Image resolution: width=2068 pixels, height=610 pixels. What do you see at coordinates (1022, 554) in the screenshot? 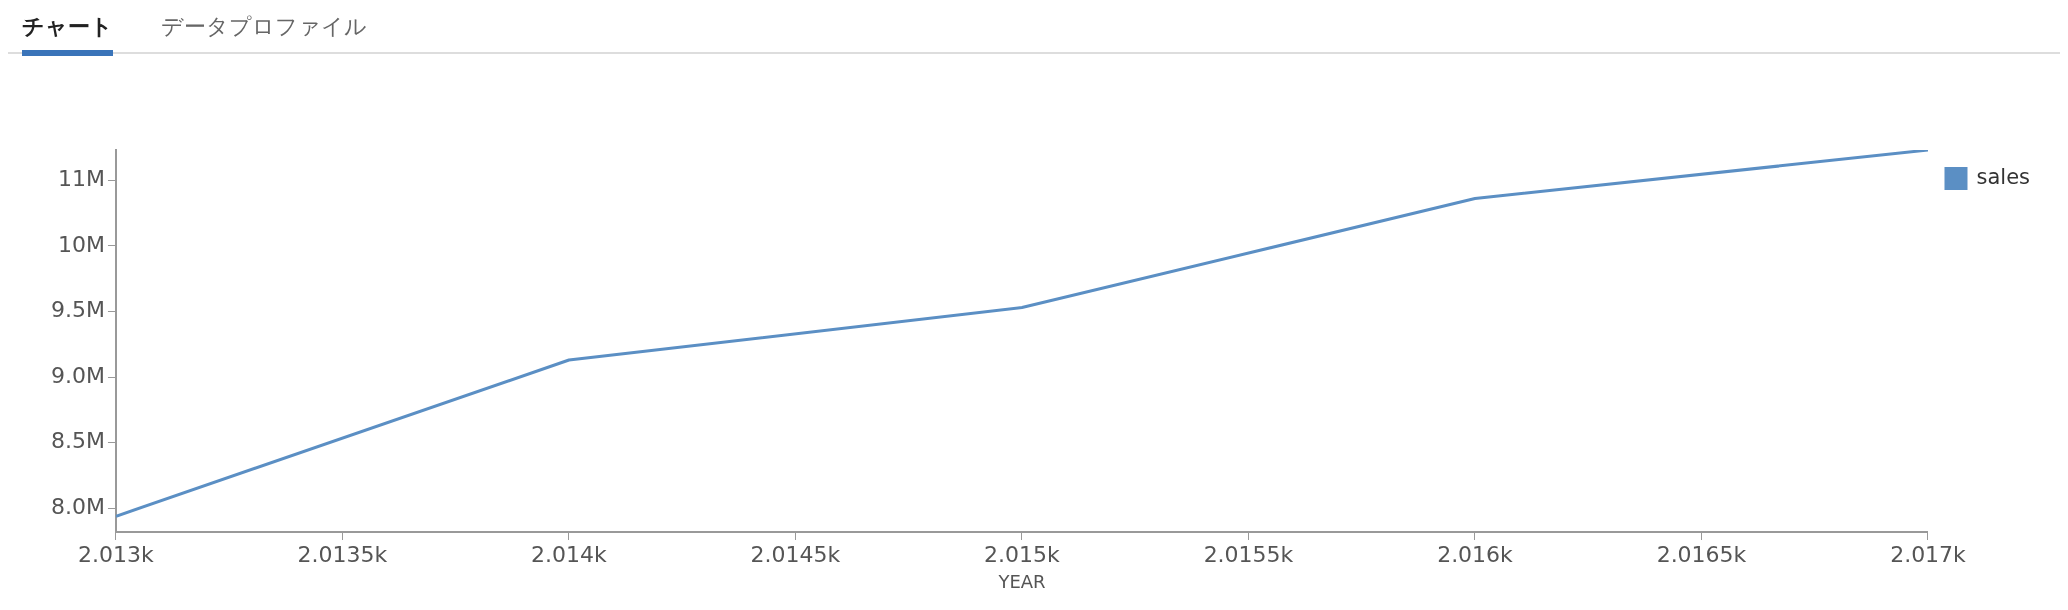
I see `x-tick-label: 2.015k` at bounding box center [1022, 554].